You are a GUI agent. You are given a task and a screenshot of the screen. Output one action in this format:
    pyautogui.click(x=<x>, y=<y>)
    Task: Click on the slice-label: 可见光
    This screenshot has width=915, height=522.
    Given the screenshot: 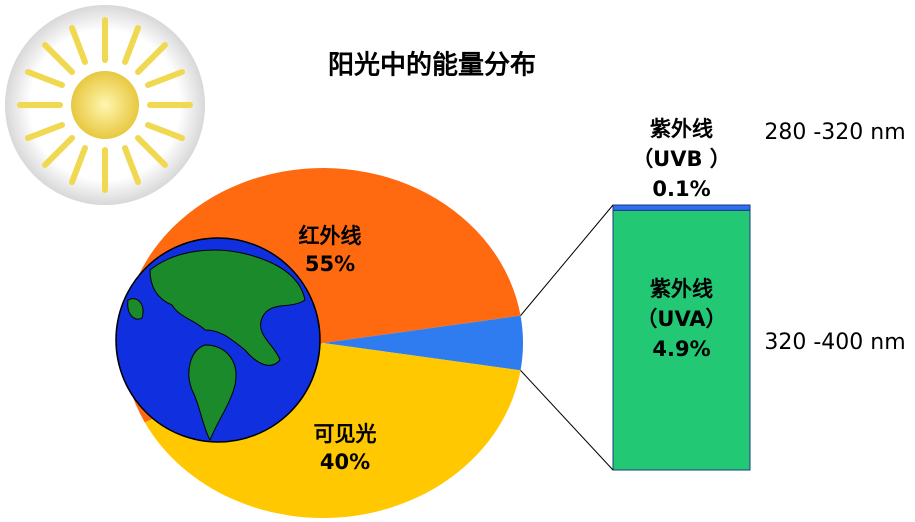 What is the action you would take?
    pyautogui.click(x=345, y=434)
    